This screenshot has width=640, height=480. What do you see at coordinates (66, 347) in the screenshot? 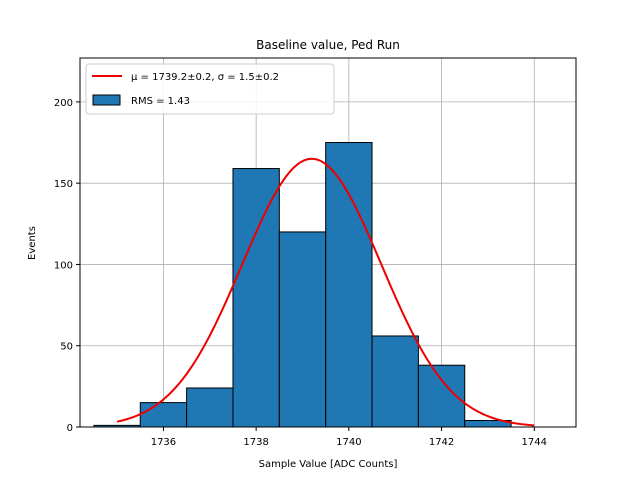
I see `y-tick-label: 50` at bounding box center [66, 347].